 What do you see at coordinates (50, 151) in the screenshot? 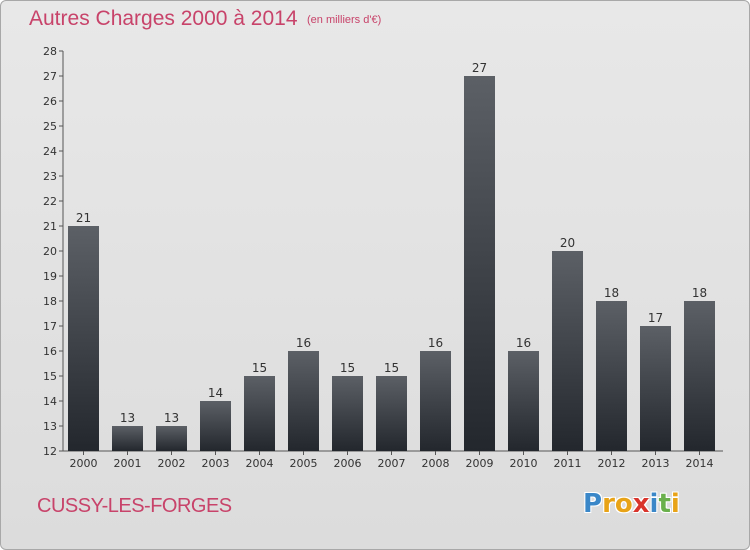
I see `y-tick-label: 24` at bounding box center [50, 151].